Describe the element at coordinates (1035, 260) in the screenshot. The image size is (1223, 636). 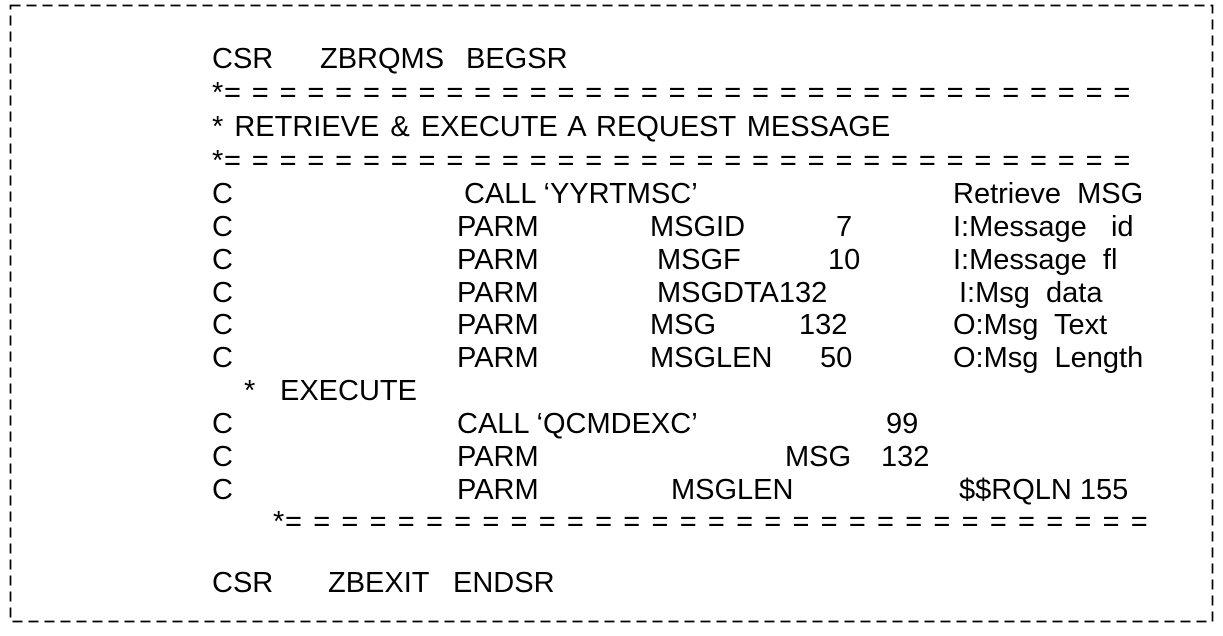
I see `comment-text: I:Message fl` at that location.